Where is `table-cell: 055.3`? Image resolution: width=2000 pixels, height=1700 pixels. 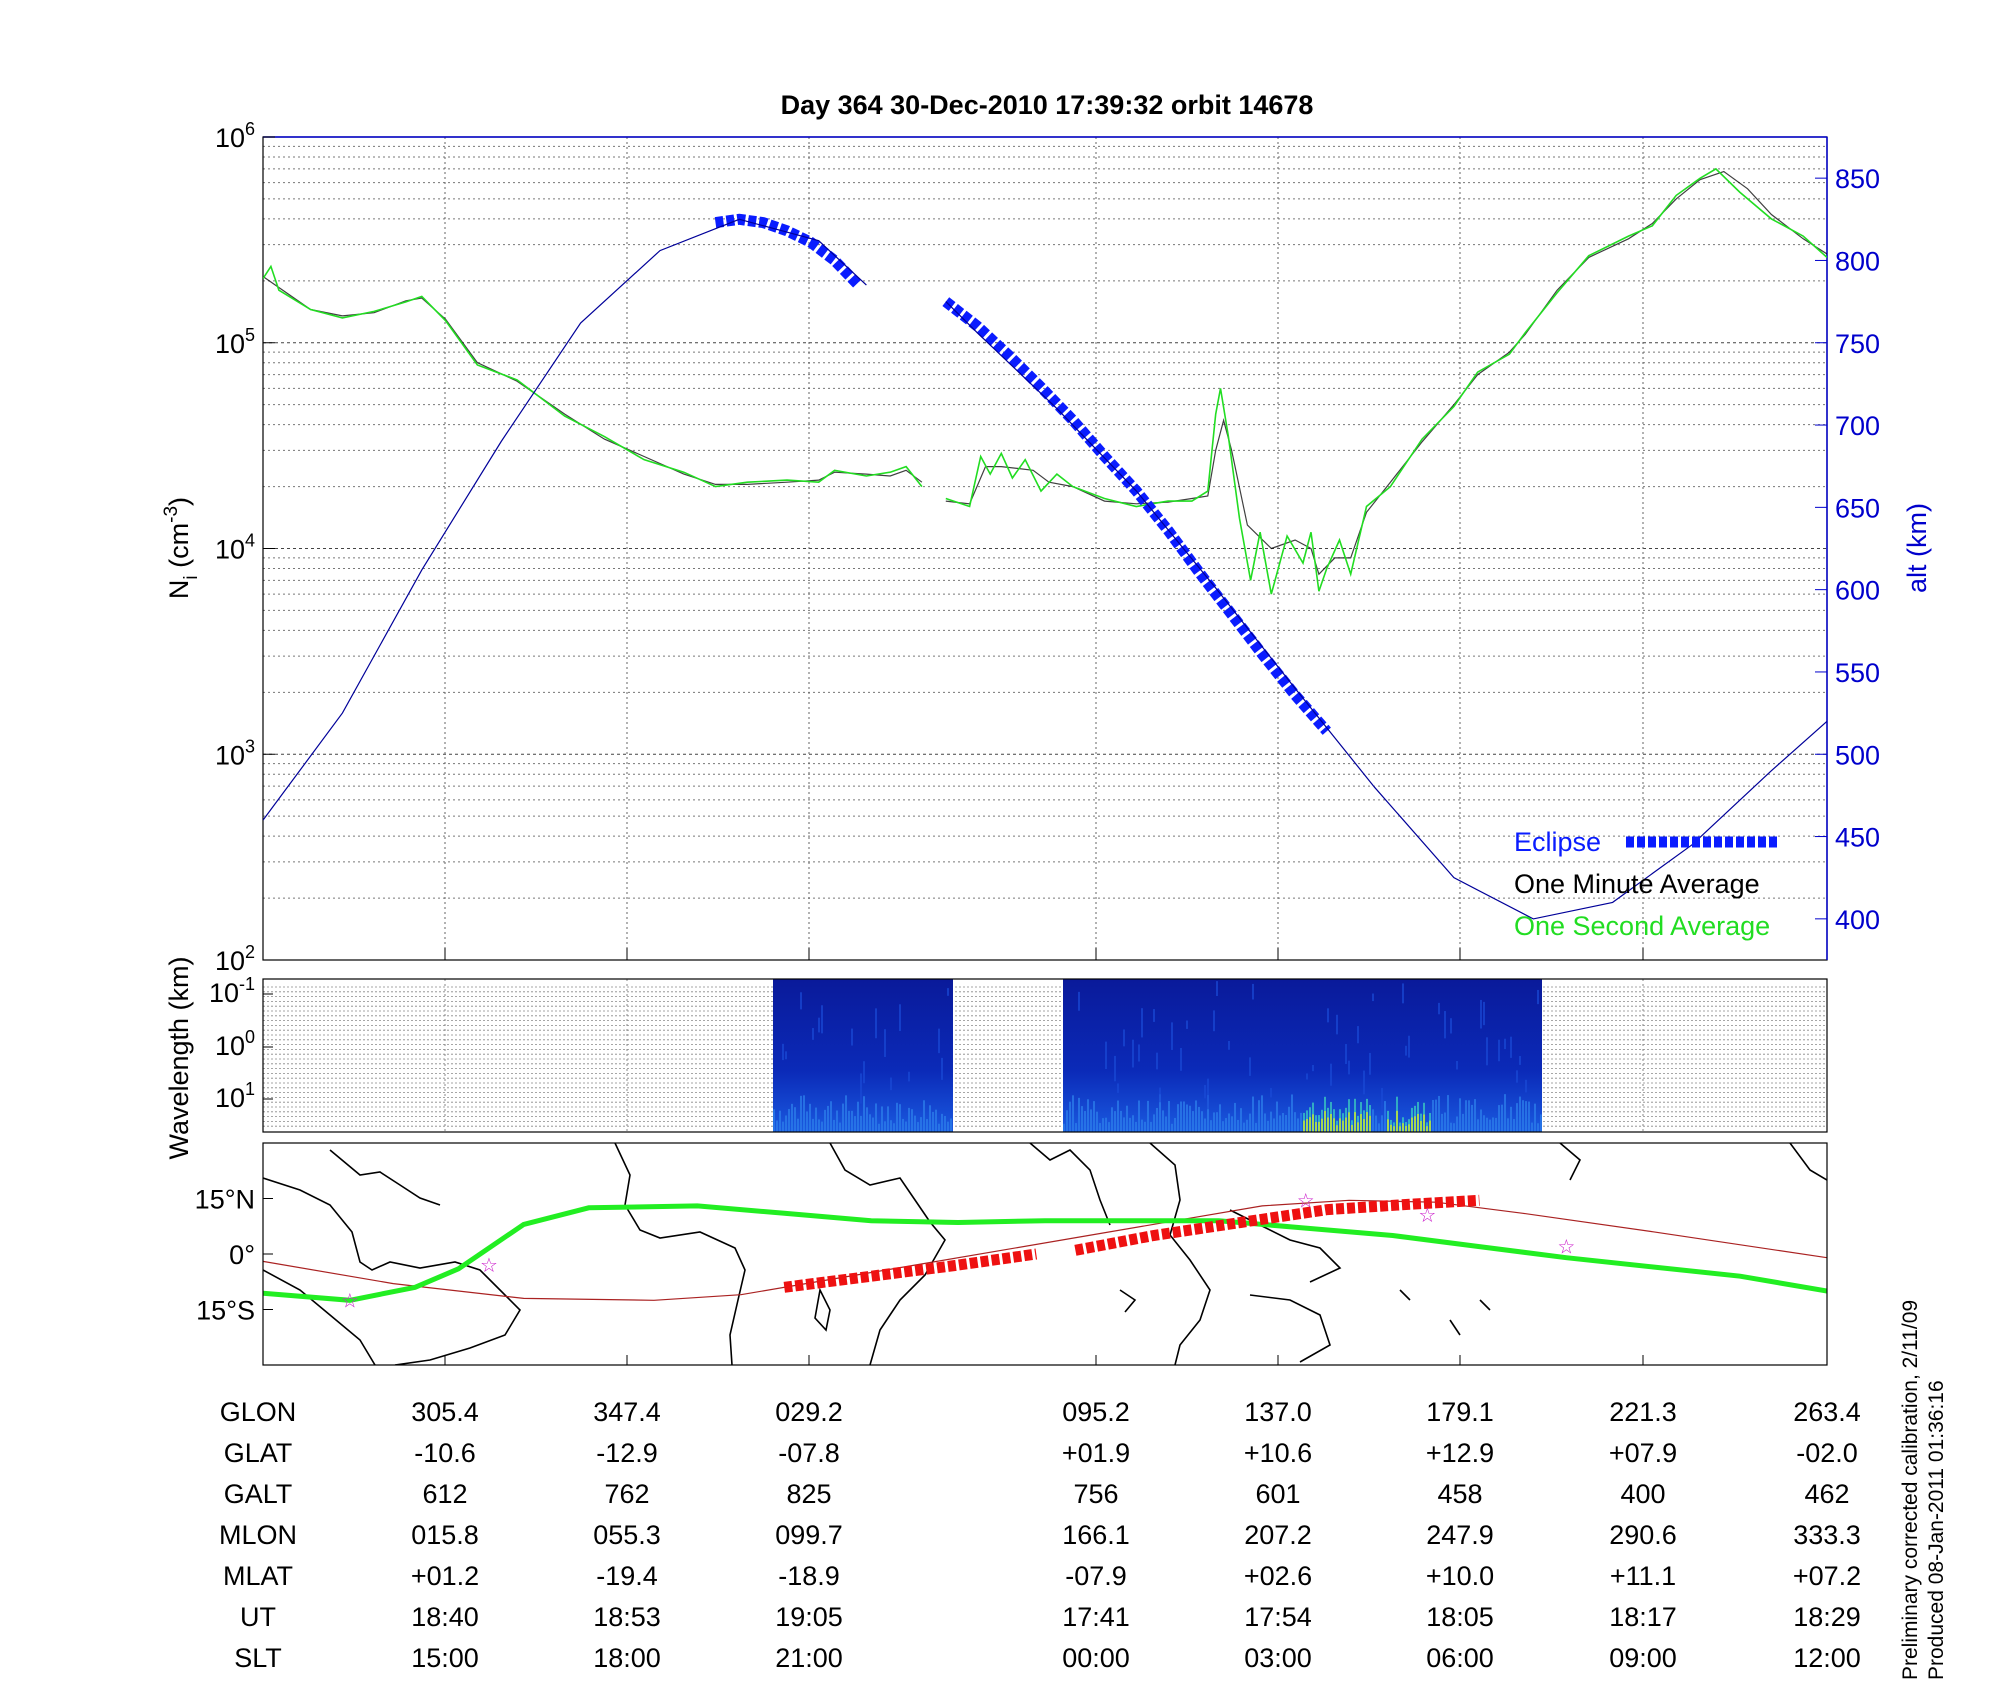 table-cell: 055.3 is located at coordinates (627, 1535).